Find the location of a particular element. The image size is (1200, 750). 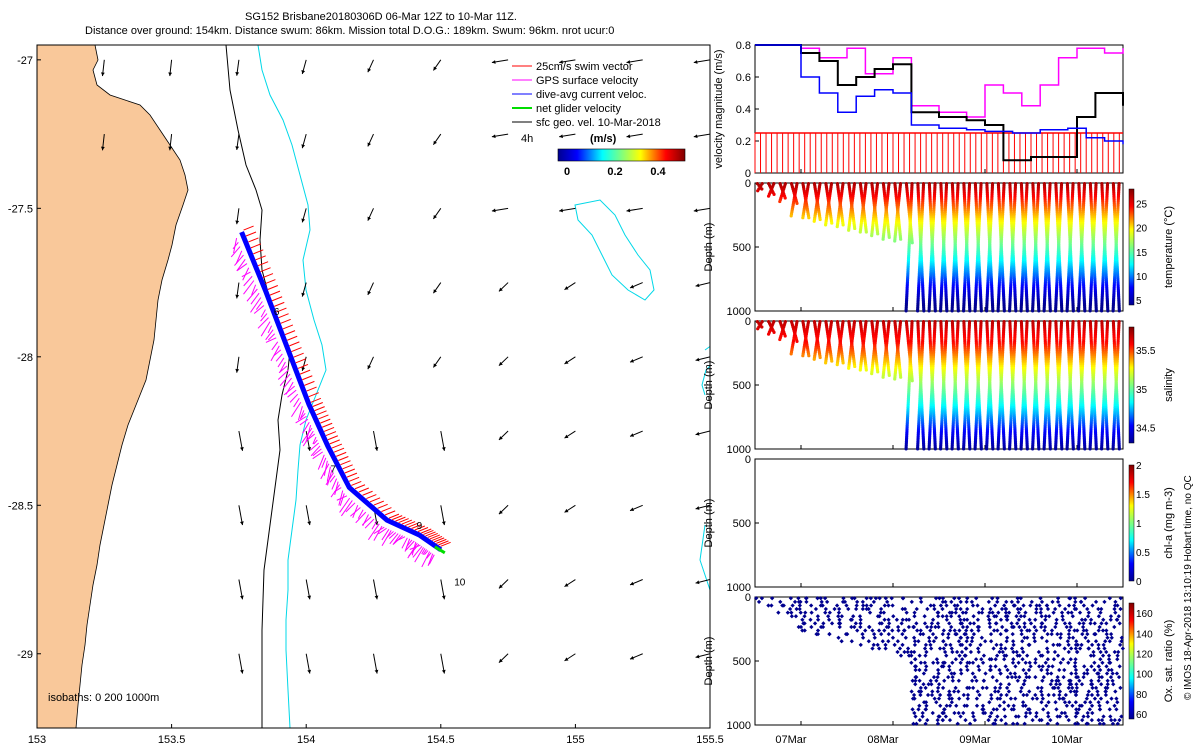

isobath-200m is located at coordinates (258, 386).